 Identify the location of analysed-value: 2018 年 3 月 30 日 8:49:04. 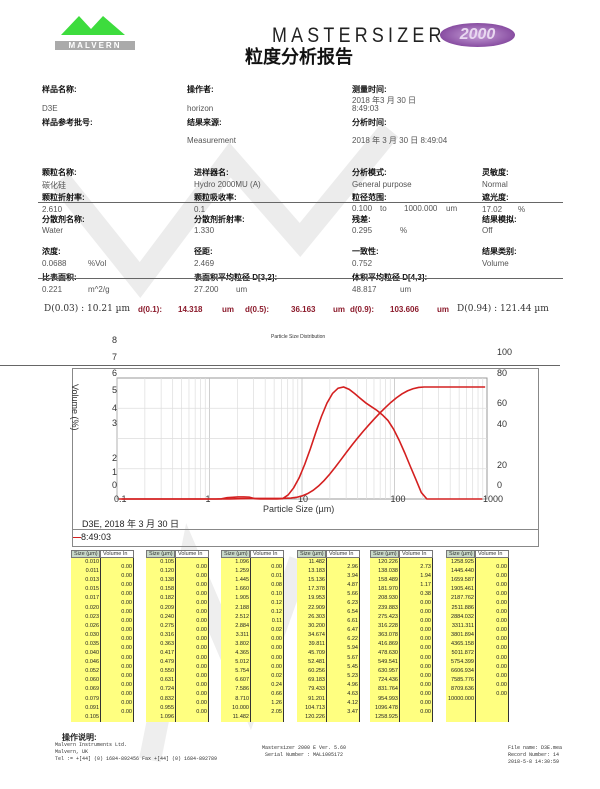
(400, 140).